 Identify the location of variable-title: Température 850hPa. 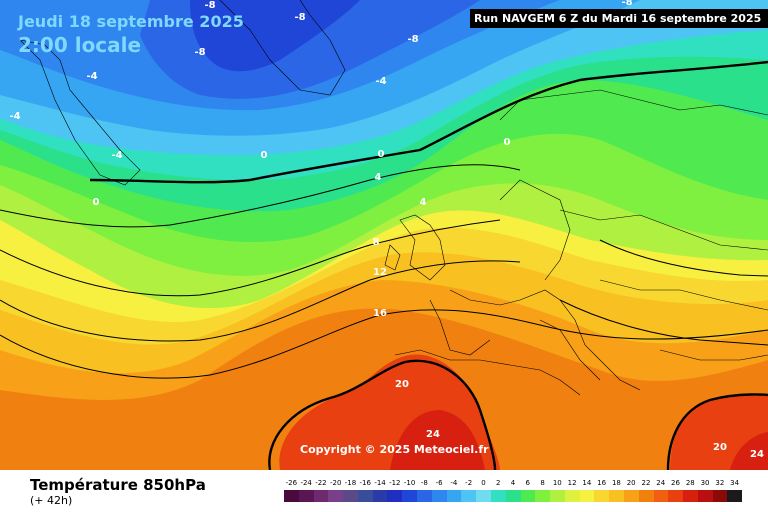
(118, 485).